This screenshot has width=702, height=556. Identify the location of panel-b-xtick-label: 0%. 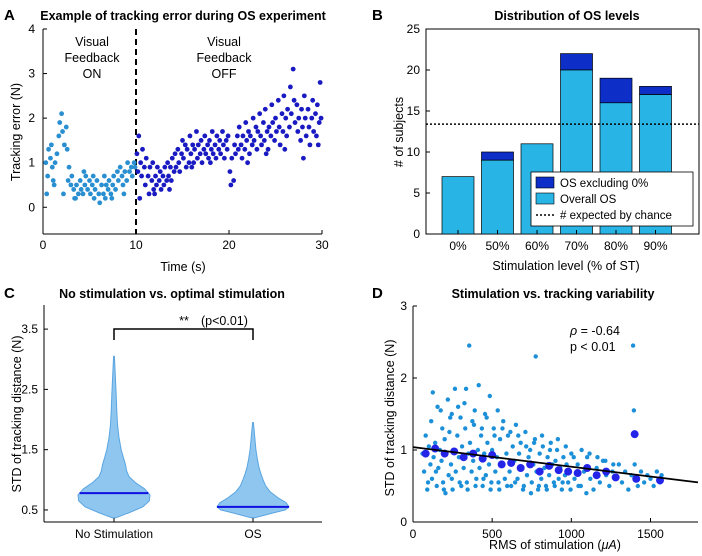
(458, 246).